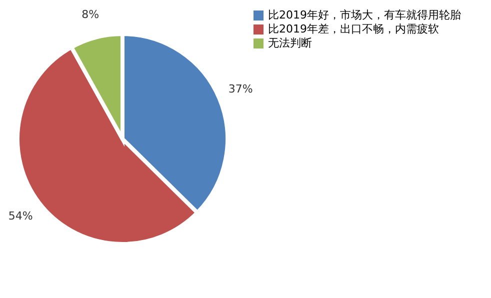 The height and width of the screenshot is (298, 491). What do you see at coordinates (290, 43) in the screenshot?
I see `legend-label: 无法判断` at bounding box center [290, 43].